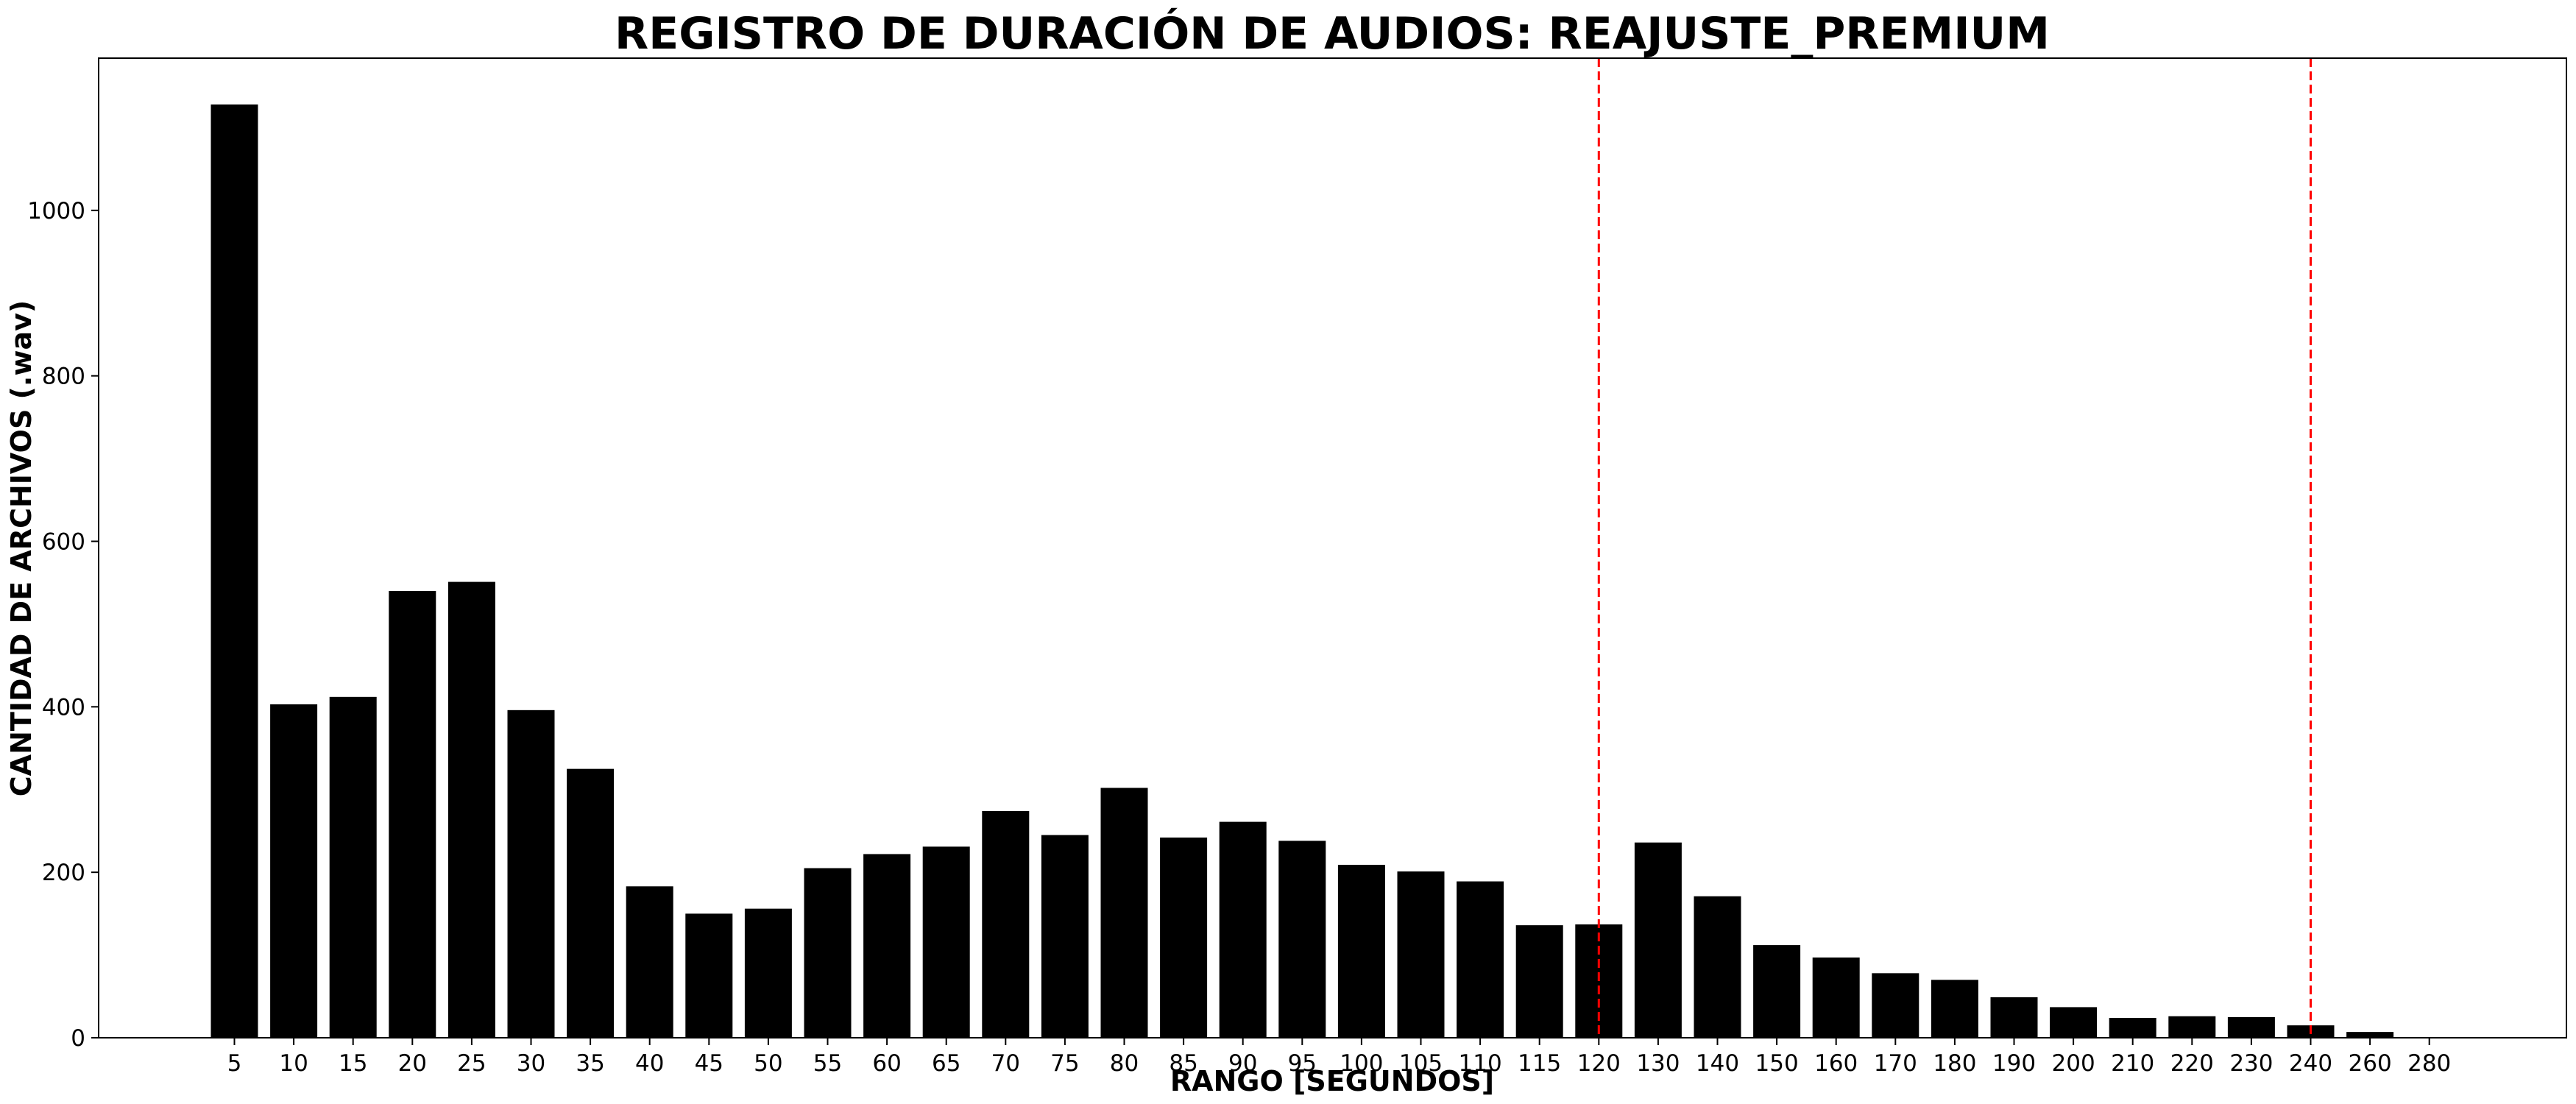  Describe the element at coordinates (1954, 1063) in the screenshot. I see `x-tick-label: 180` at that location.